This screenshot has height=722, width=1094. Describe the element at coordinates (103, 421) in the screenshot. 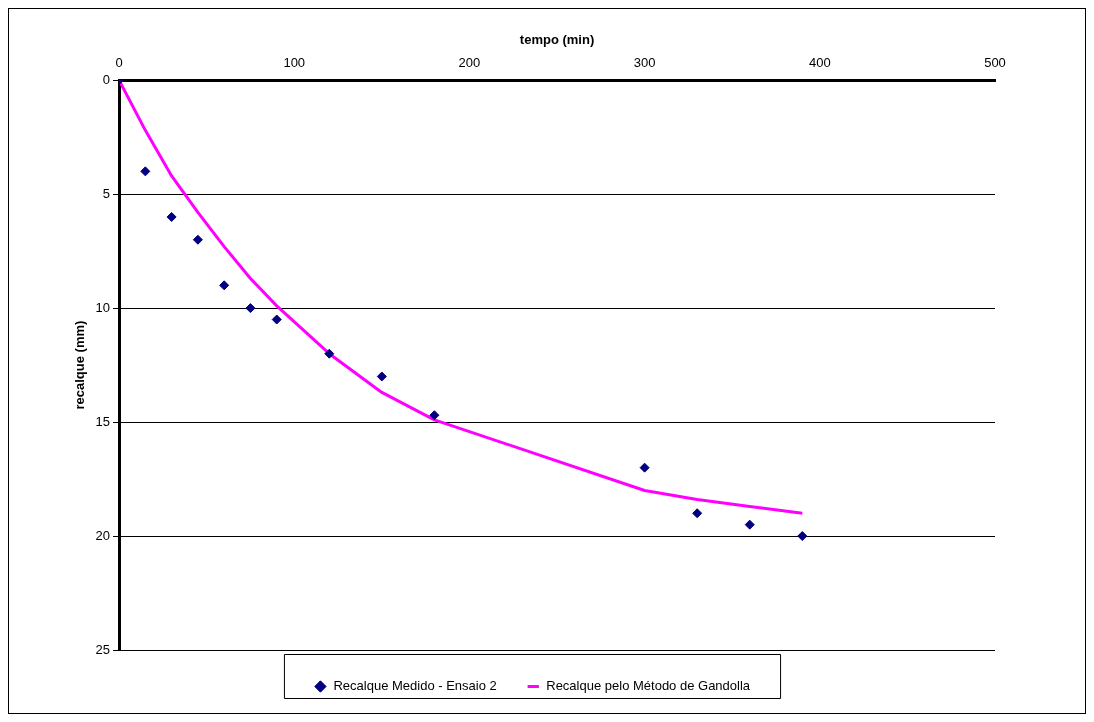

I see `y-tick-label: 15` at that location.